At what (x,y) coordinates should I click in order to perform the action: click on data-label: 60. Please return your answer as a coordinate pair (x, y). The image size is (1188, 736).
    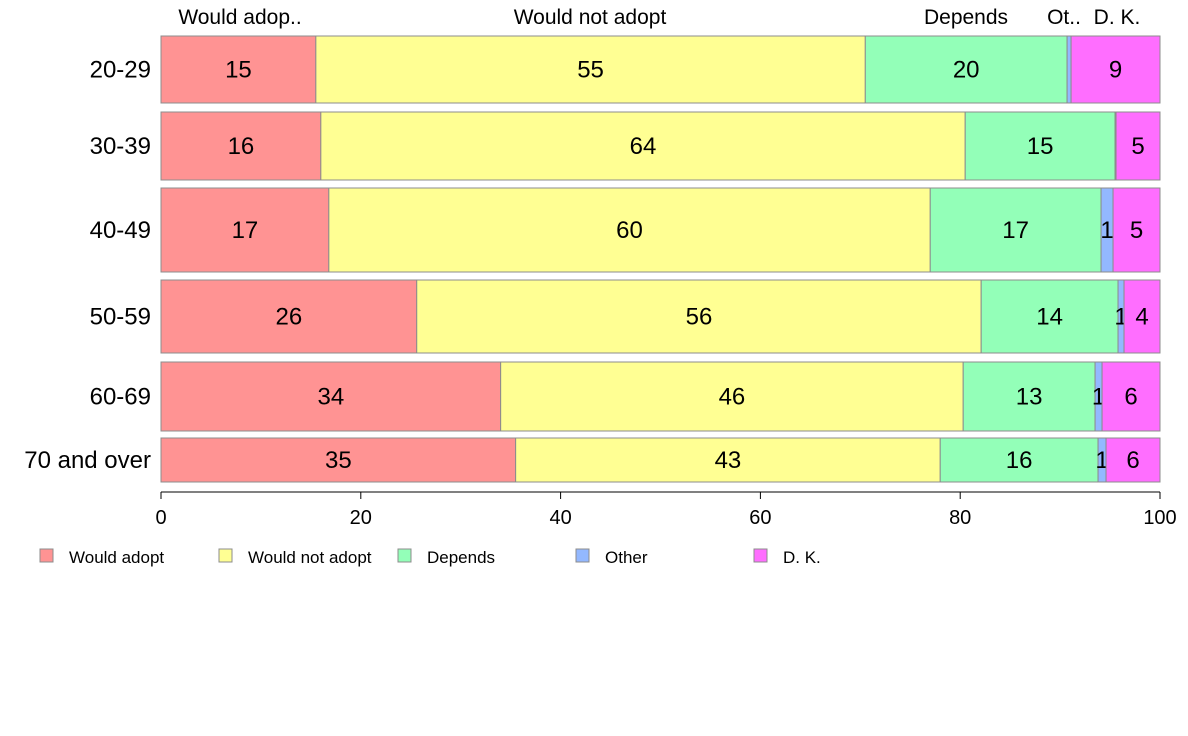
    Looking at the image, I should click on (629, 230).